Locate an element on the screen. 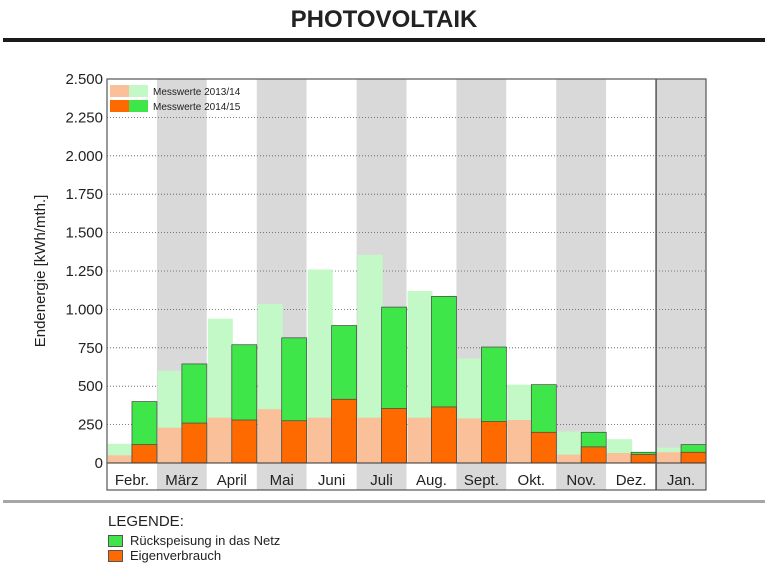 This screenshot has width=768, height=569. legend-label-eigenverbrauch: Eigenverbrauch is located at coordinates (176, 555).